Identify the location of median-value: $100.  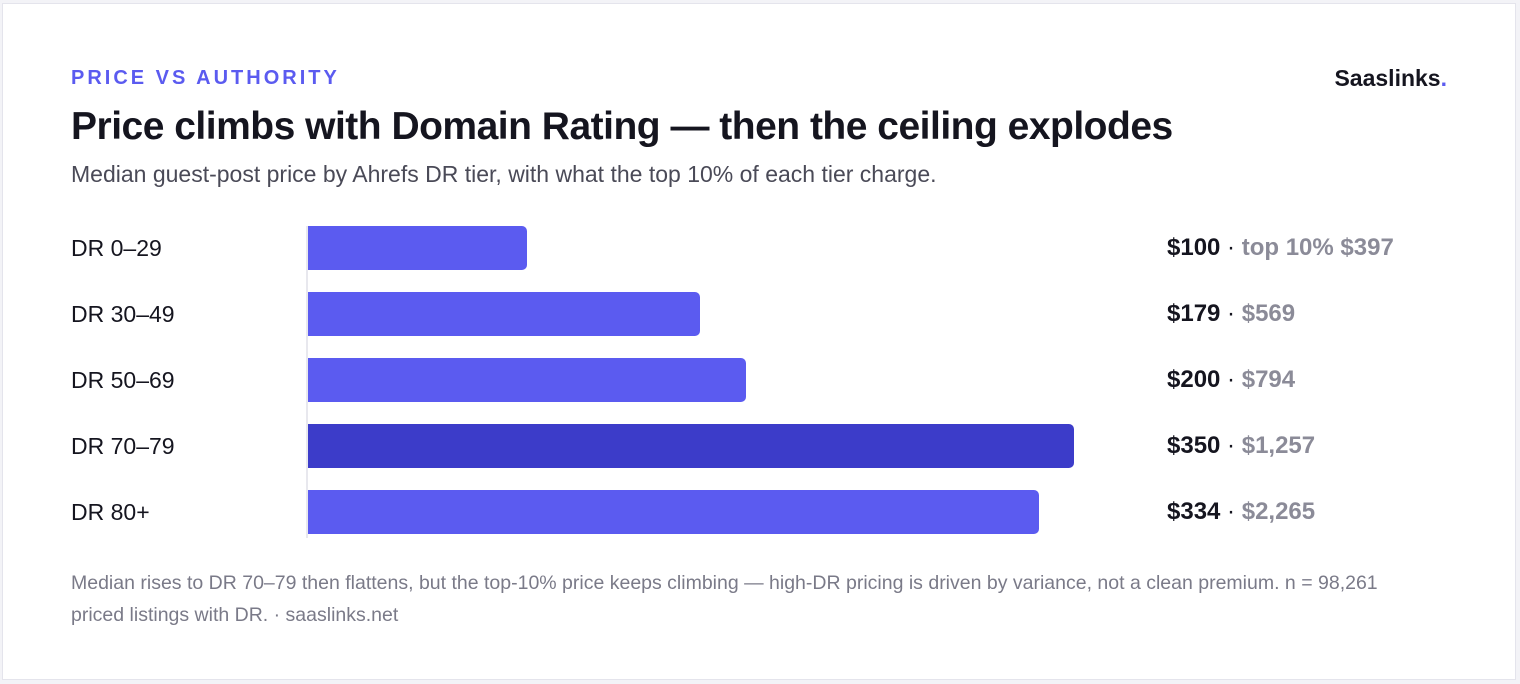
(1194, 247).